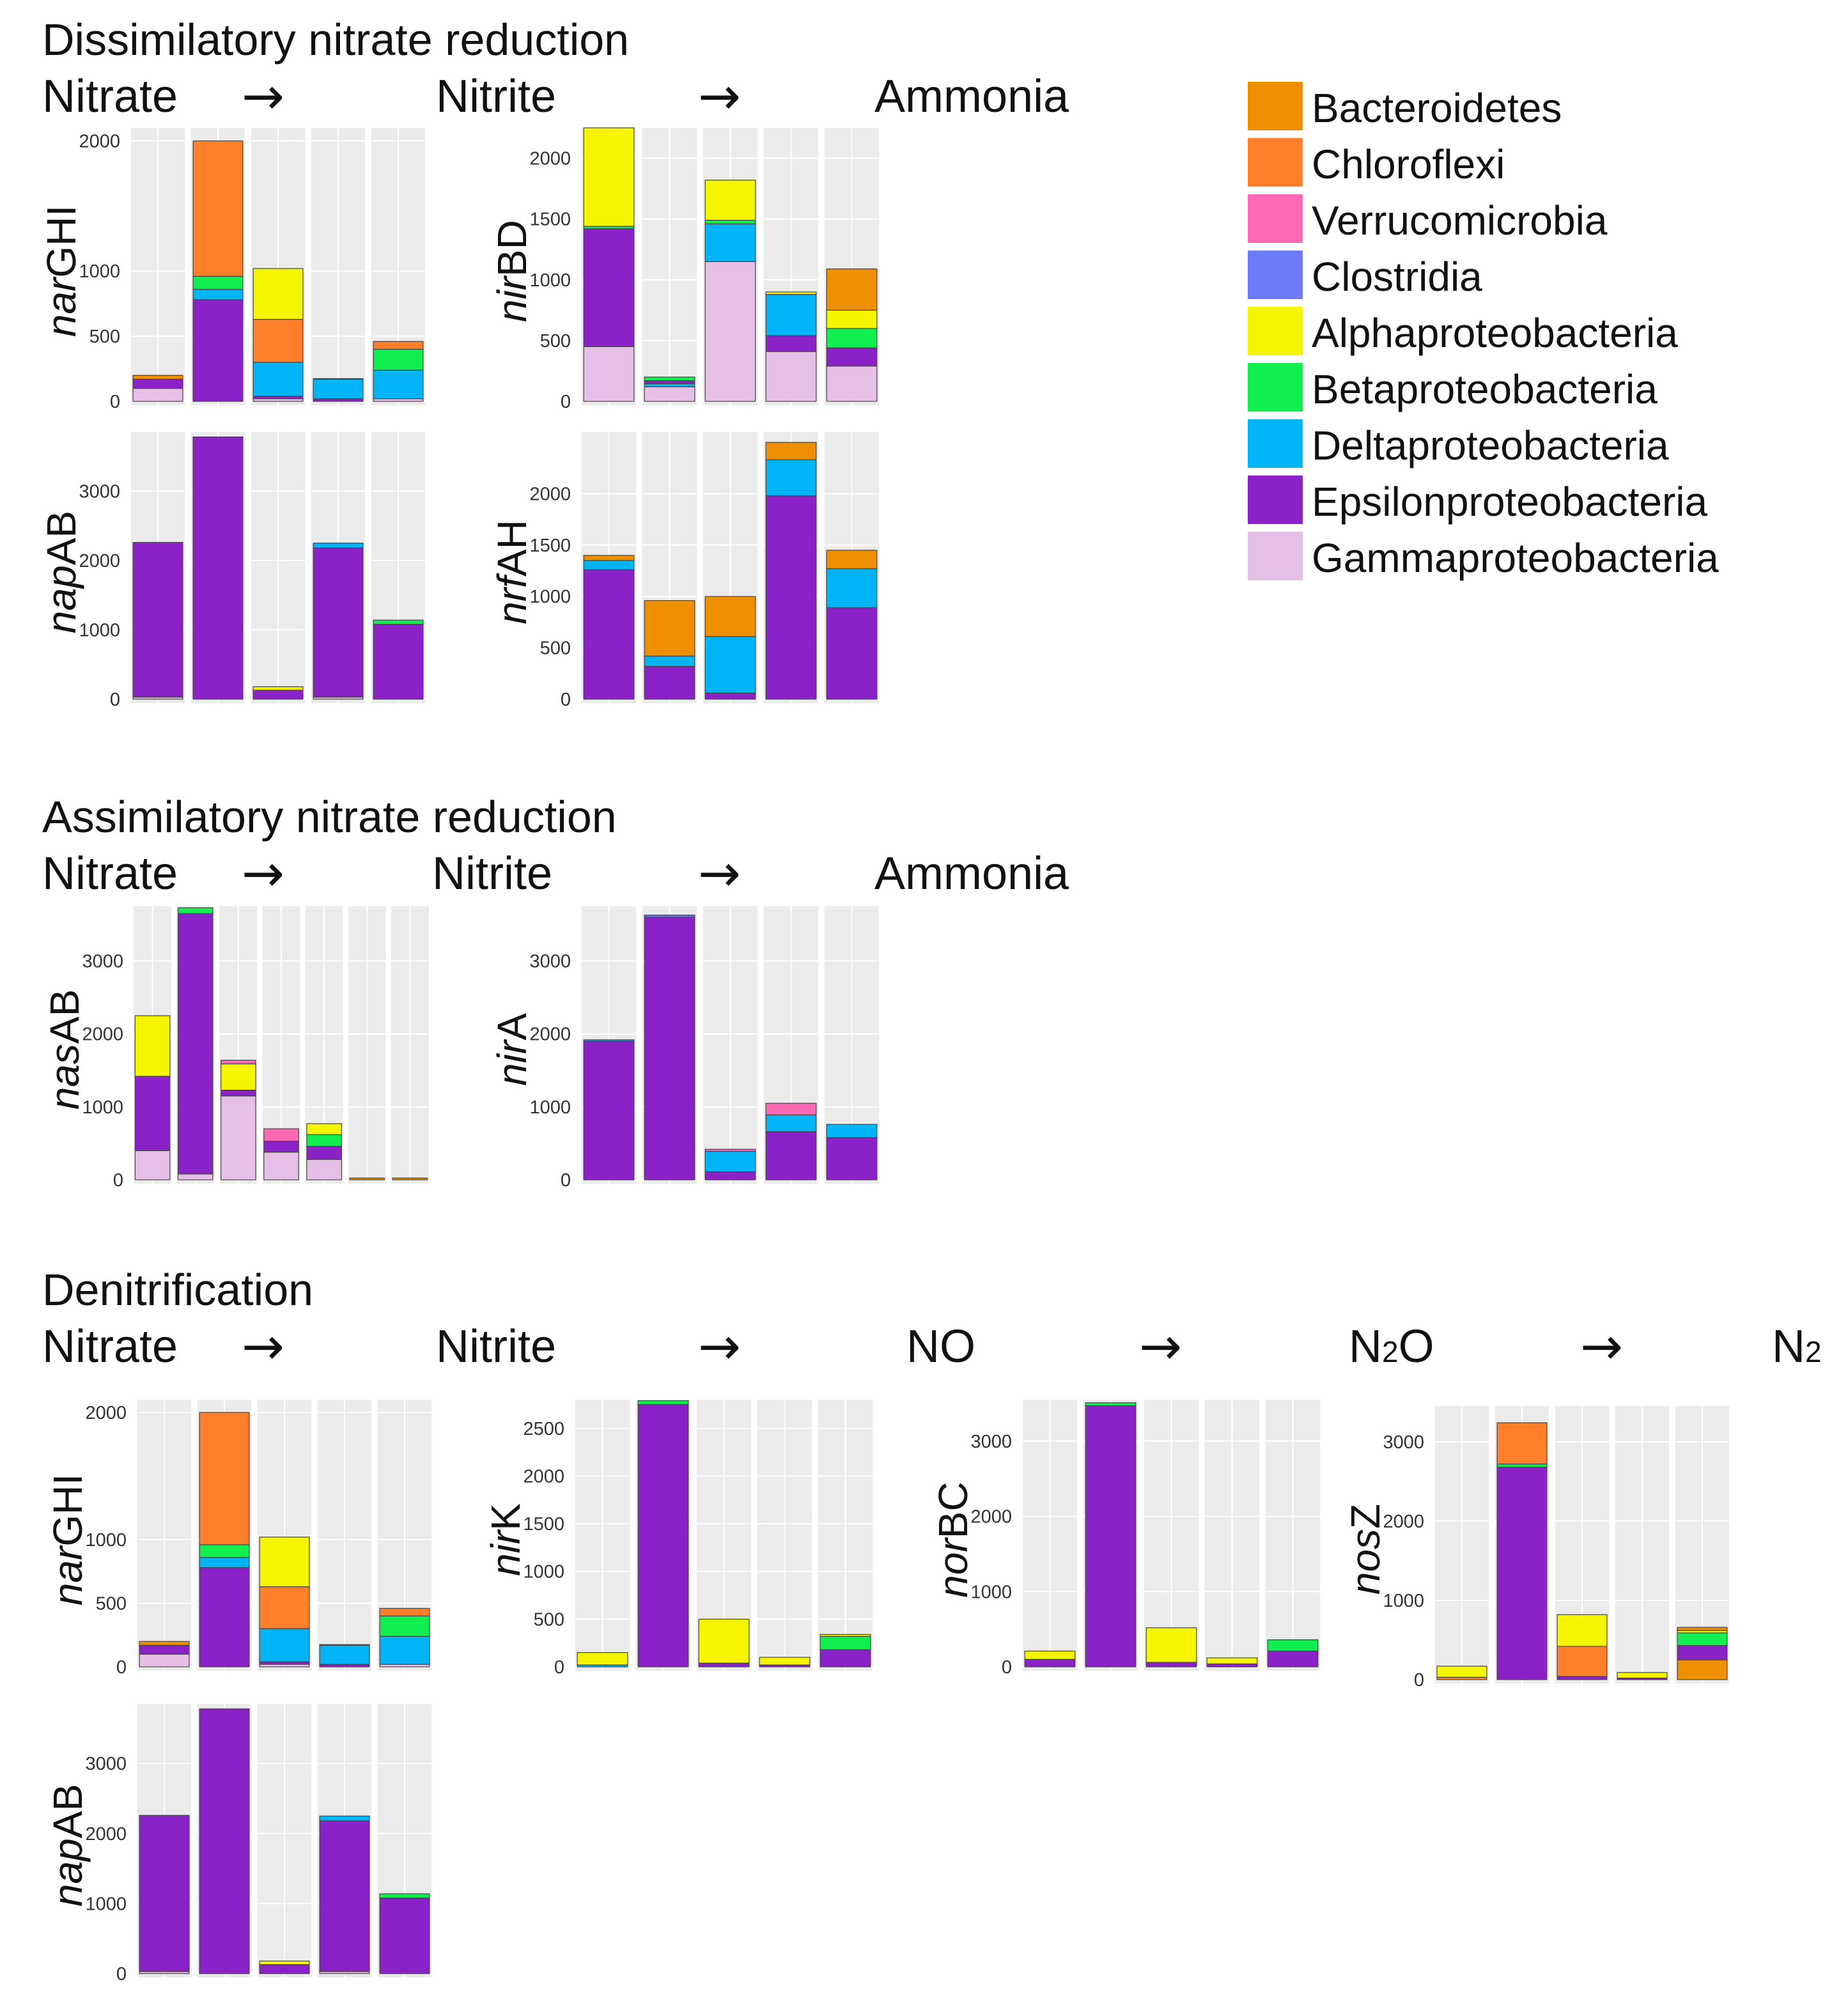 This screenshot has width=1848, height=2012. What do you see at coordinates (953, 1540) in the screenshot?
I see `y-axis-title: norBC` at bounding box center [953, 1540].